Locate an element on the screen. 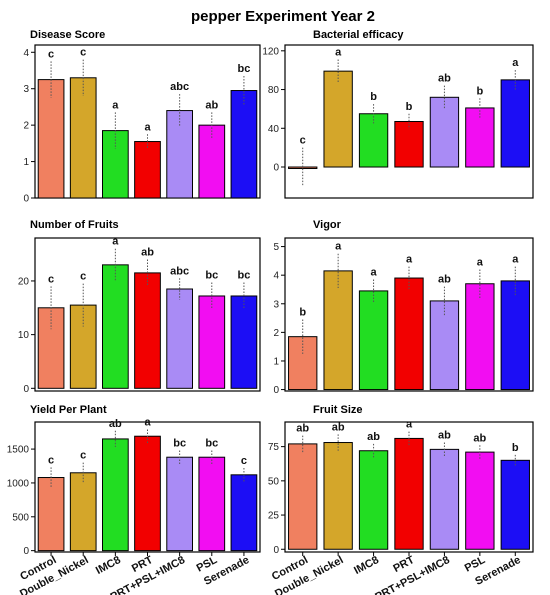 This screenshot has height=595, width=550. y-tick-label: 1000 is located at coordinates (18, 483).